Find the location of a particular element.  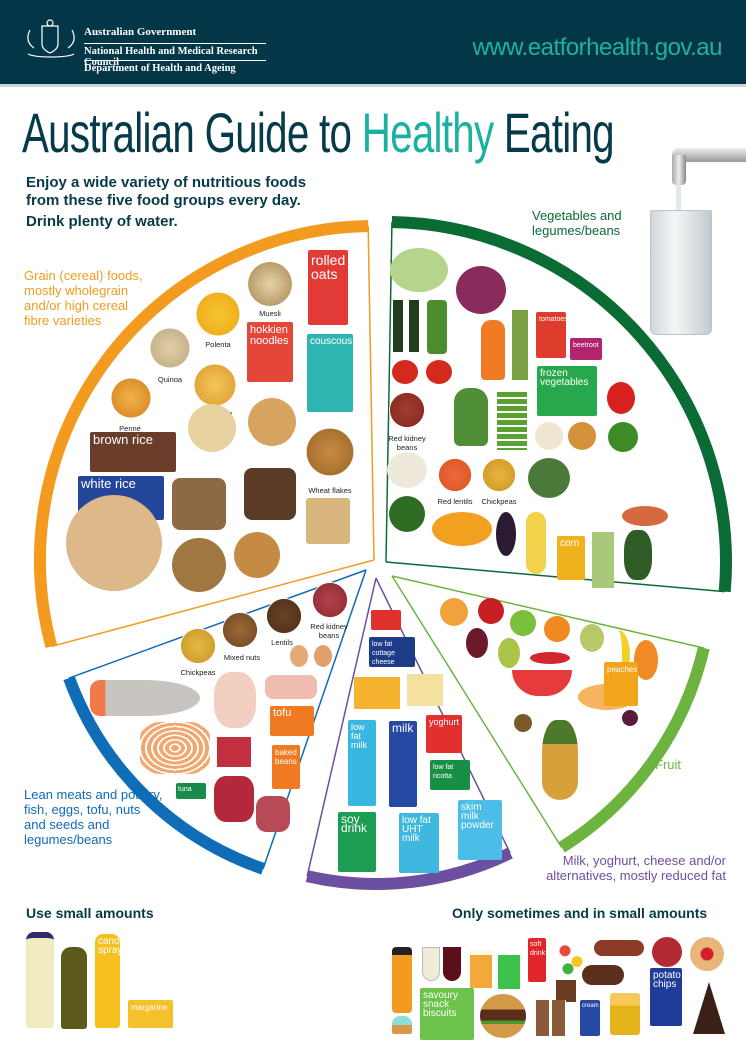

beer-glass is located at coordinates (481, 969).